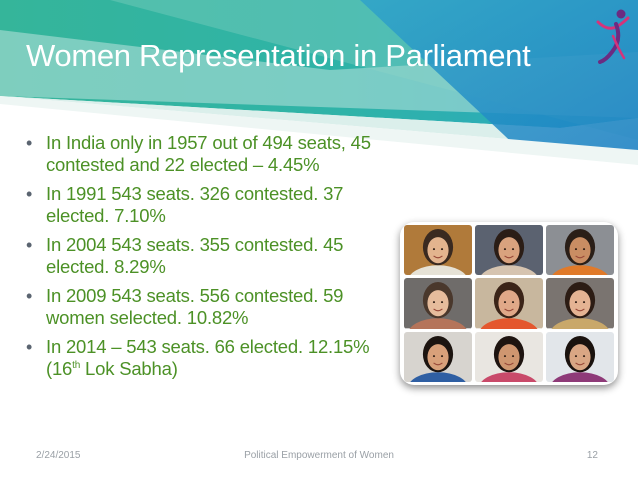 Image resolution: width=638 pixels, height=479 pixels. I want to click on slide-title: Women Representation in Parliament, so click(278, 55).